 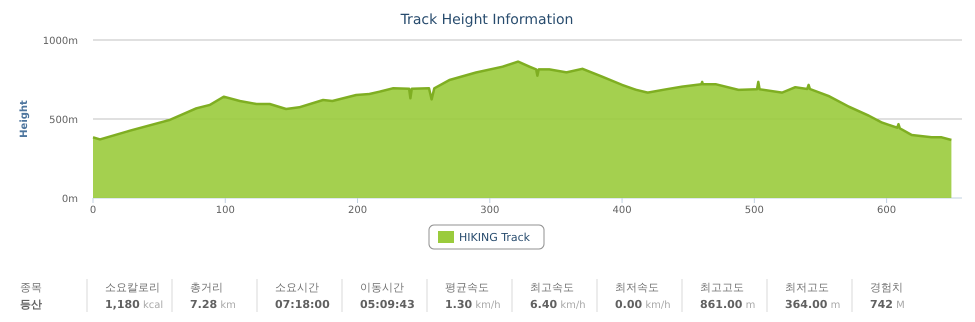 I want to click on legend-label: HIKING Track, so click(x=495, y=237).